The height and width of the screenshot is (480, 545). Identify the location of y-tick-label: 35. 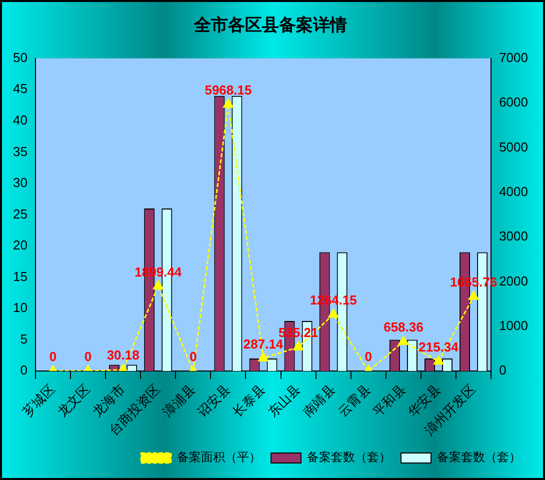
(20, 151).